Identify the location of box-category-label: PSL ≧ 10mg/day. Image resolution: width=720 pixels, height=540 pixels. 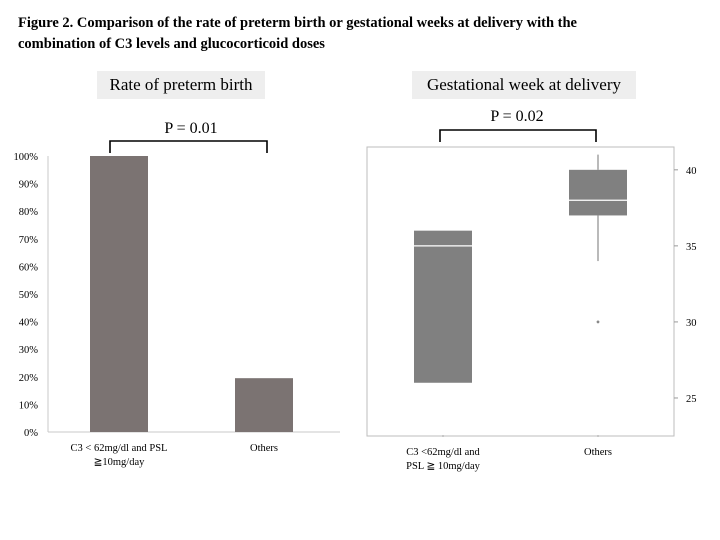
(443, 466).